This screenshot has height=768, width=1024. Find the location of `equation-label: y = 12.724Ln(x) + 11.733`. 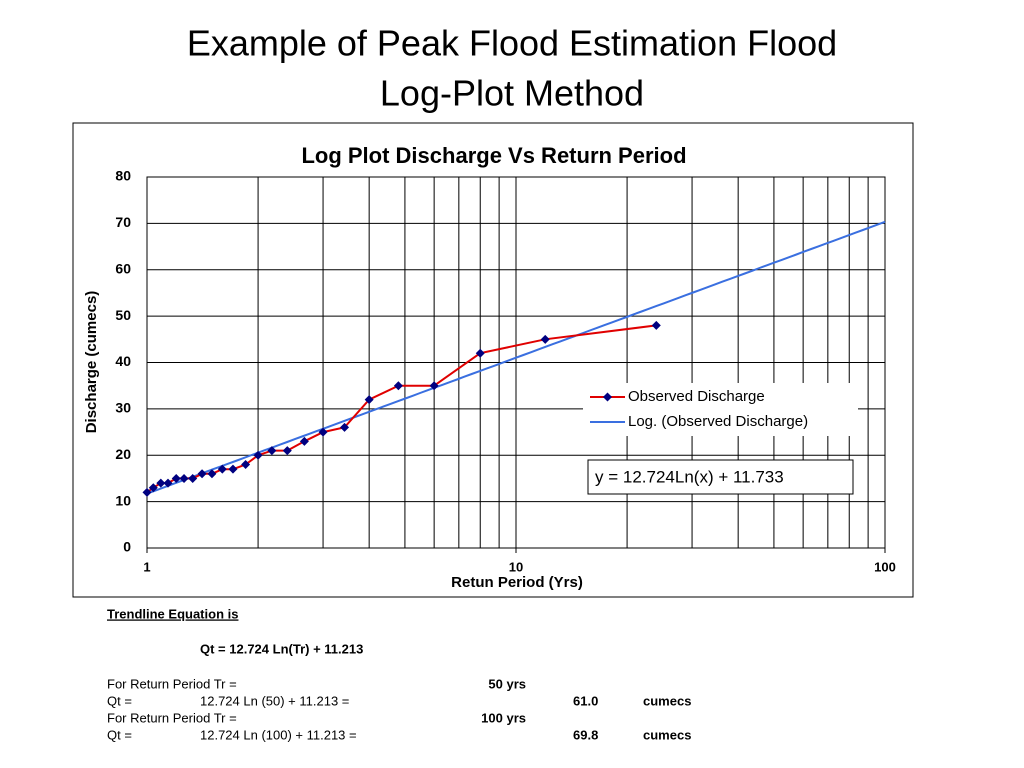

equation-label: y = 12.724Ln(x) + 11.733 is located at coordinates (689, 476).